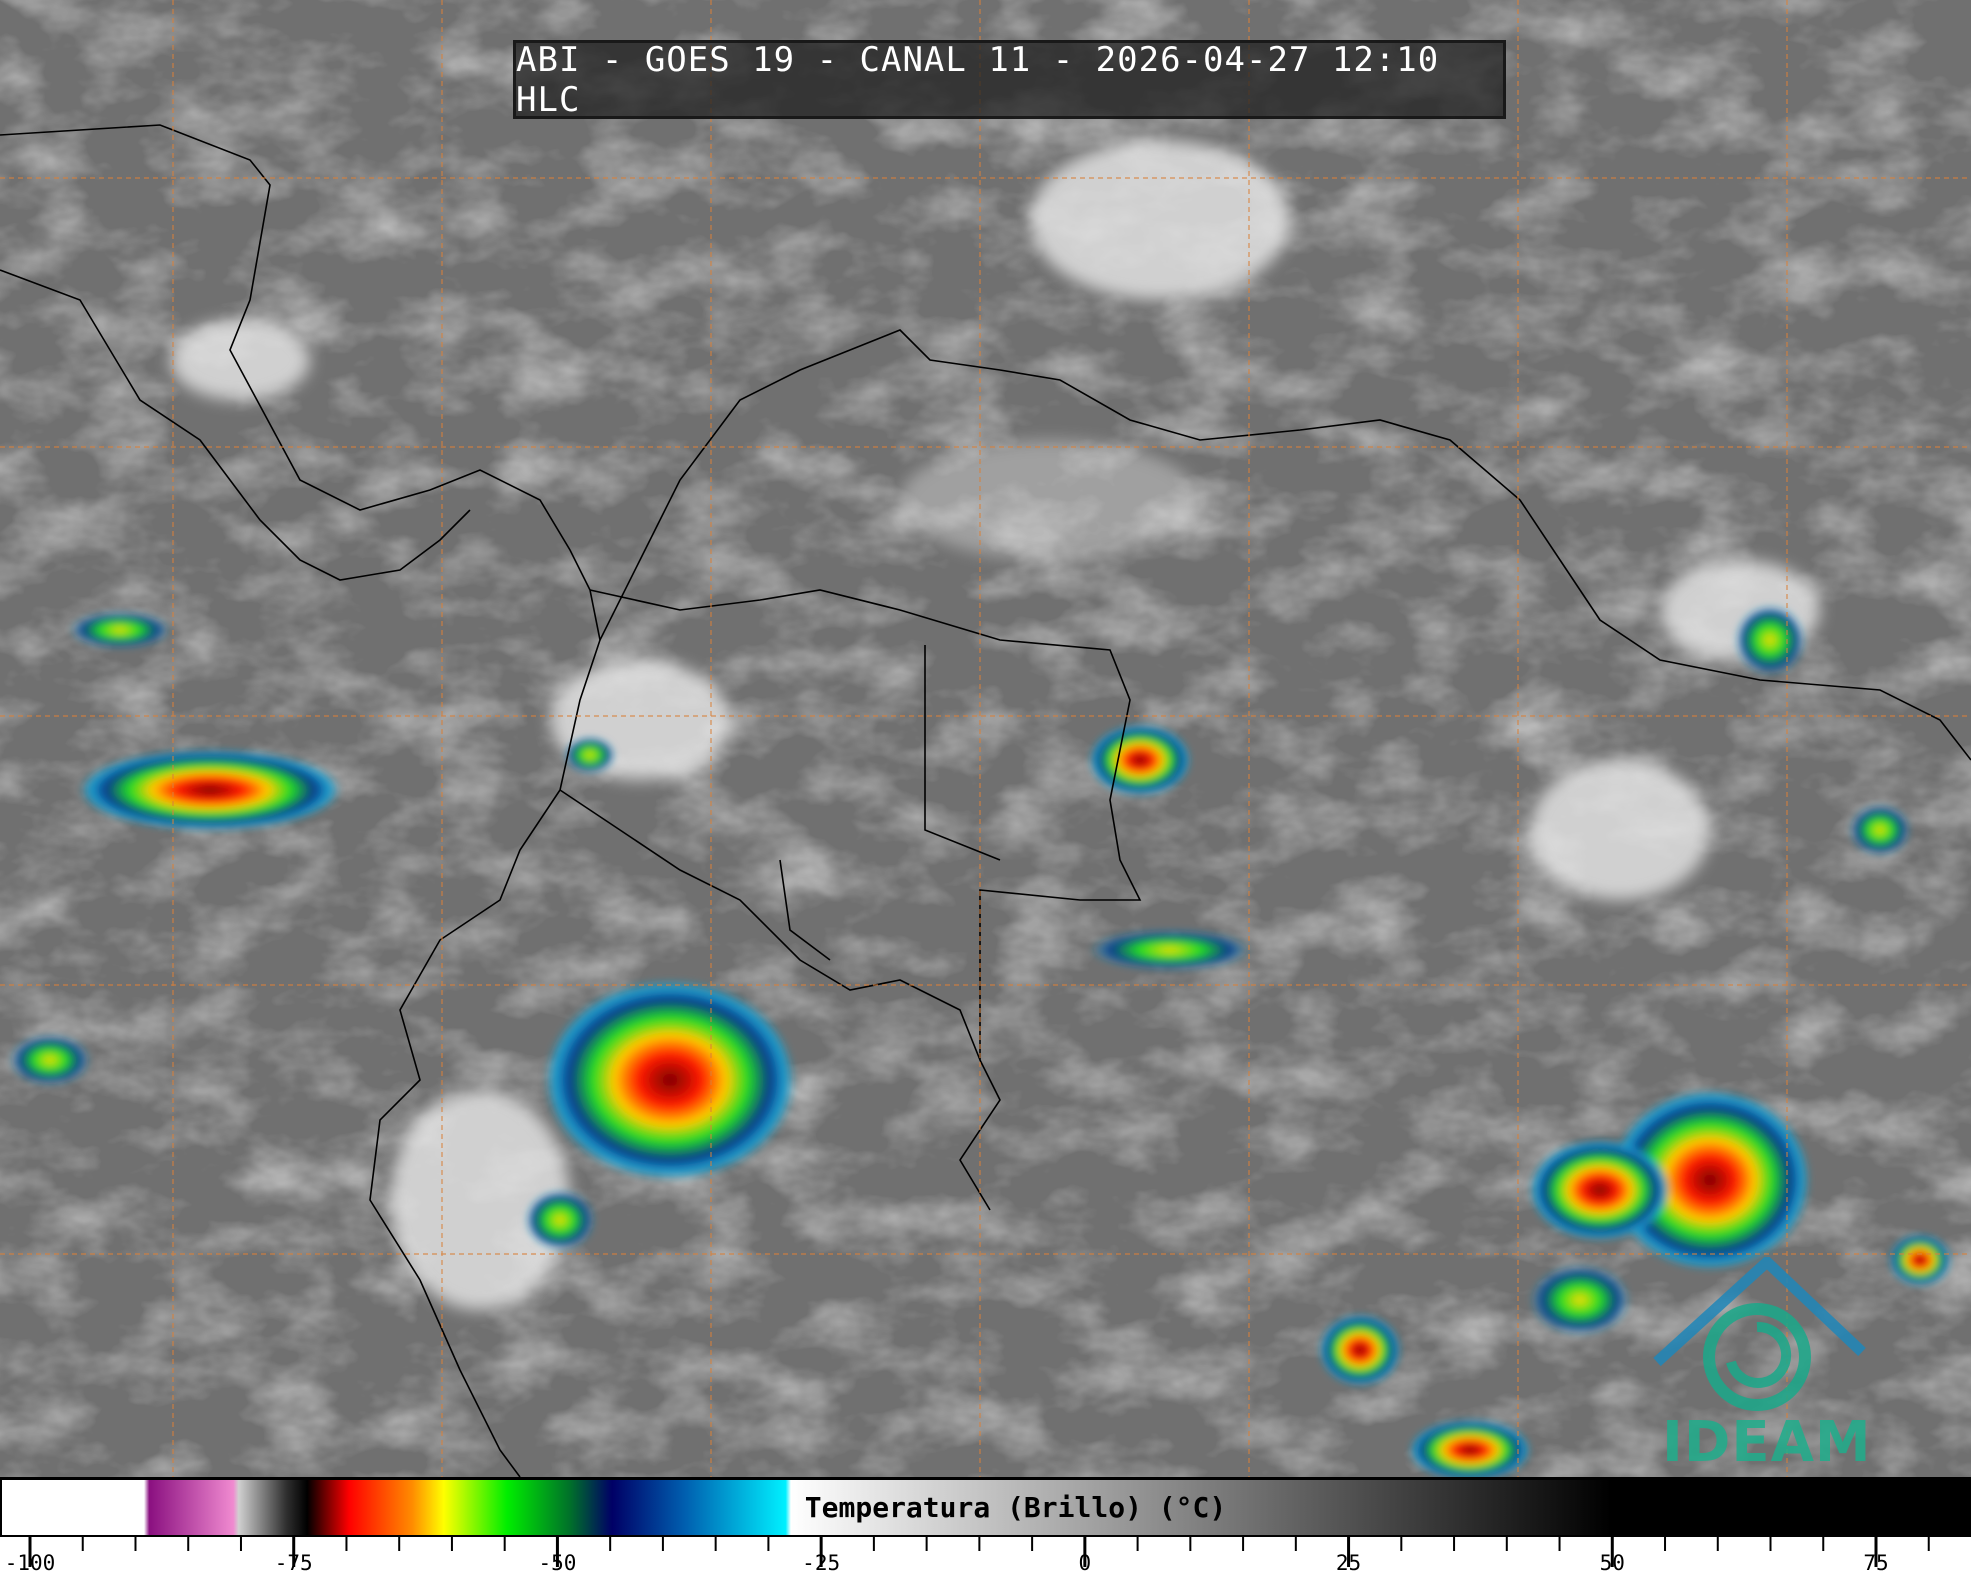 The height and width of the screenshot is (1577, 1971). I want to click on tick-label: 50, so click(1612, 1563).